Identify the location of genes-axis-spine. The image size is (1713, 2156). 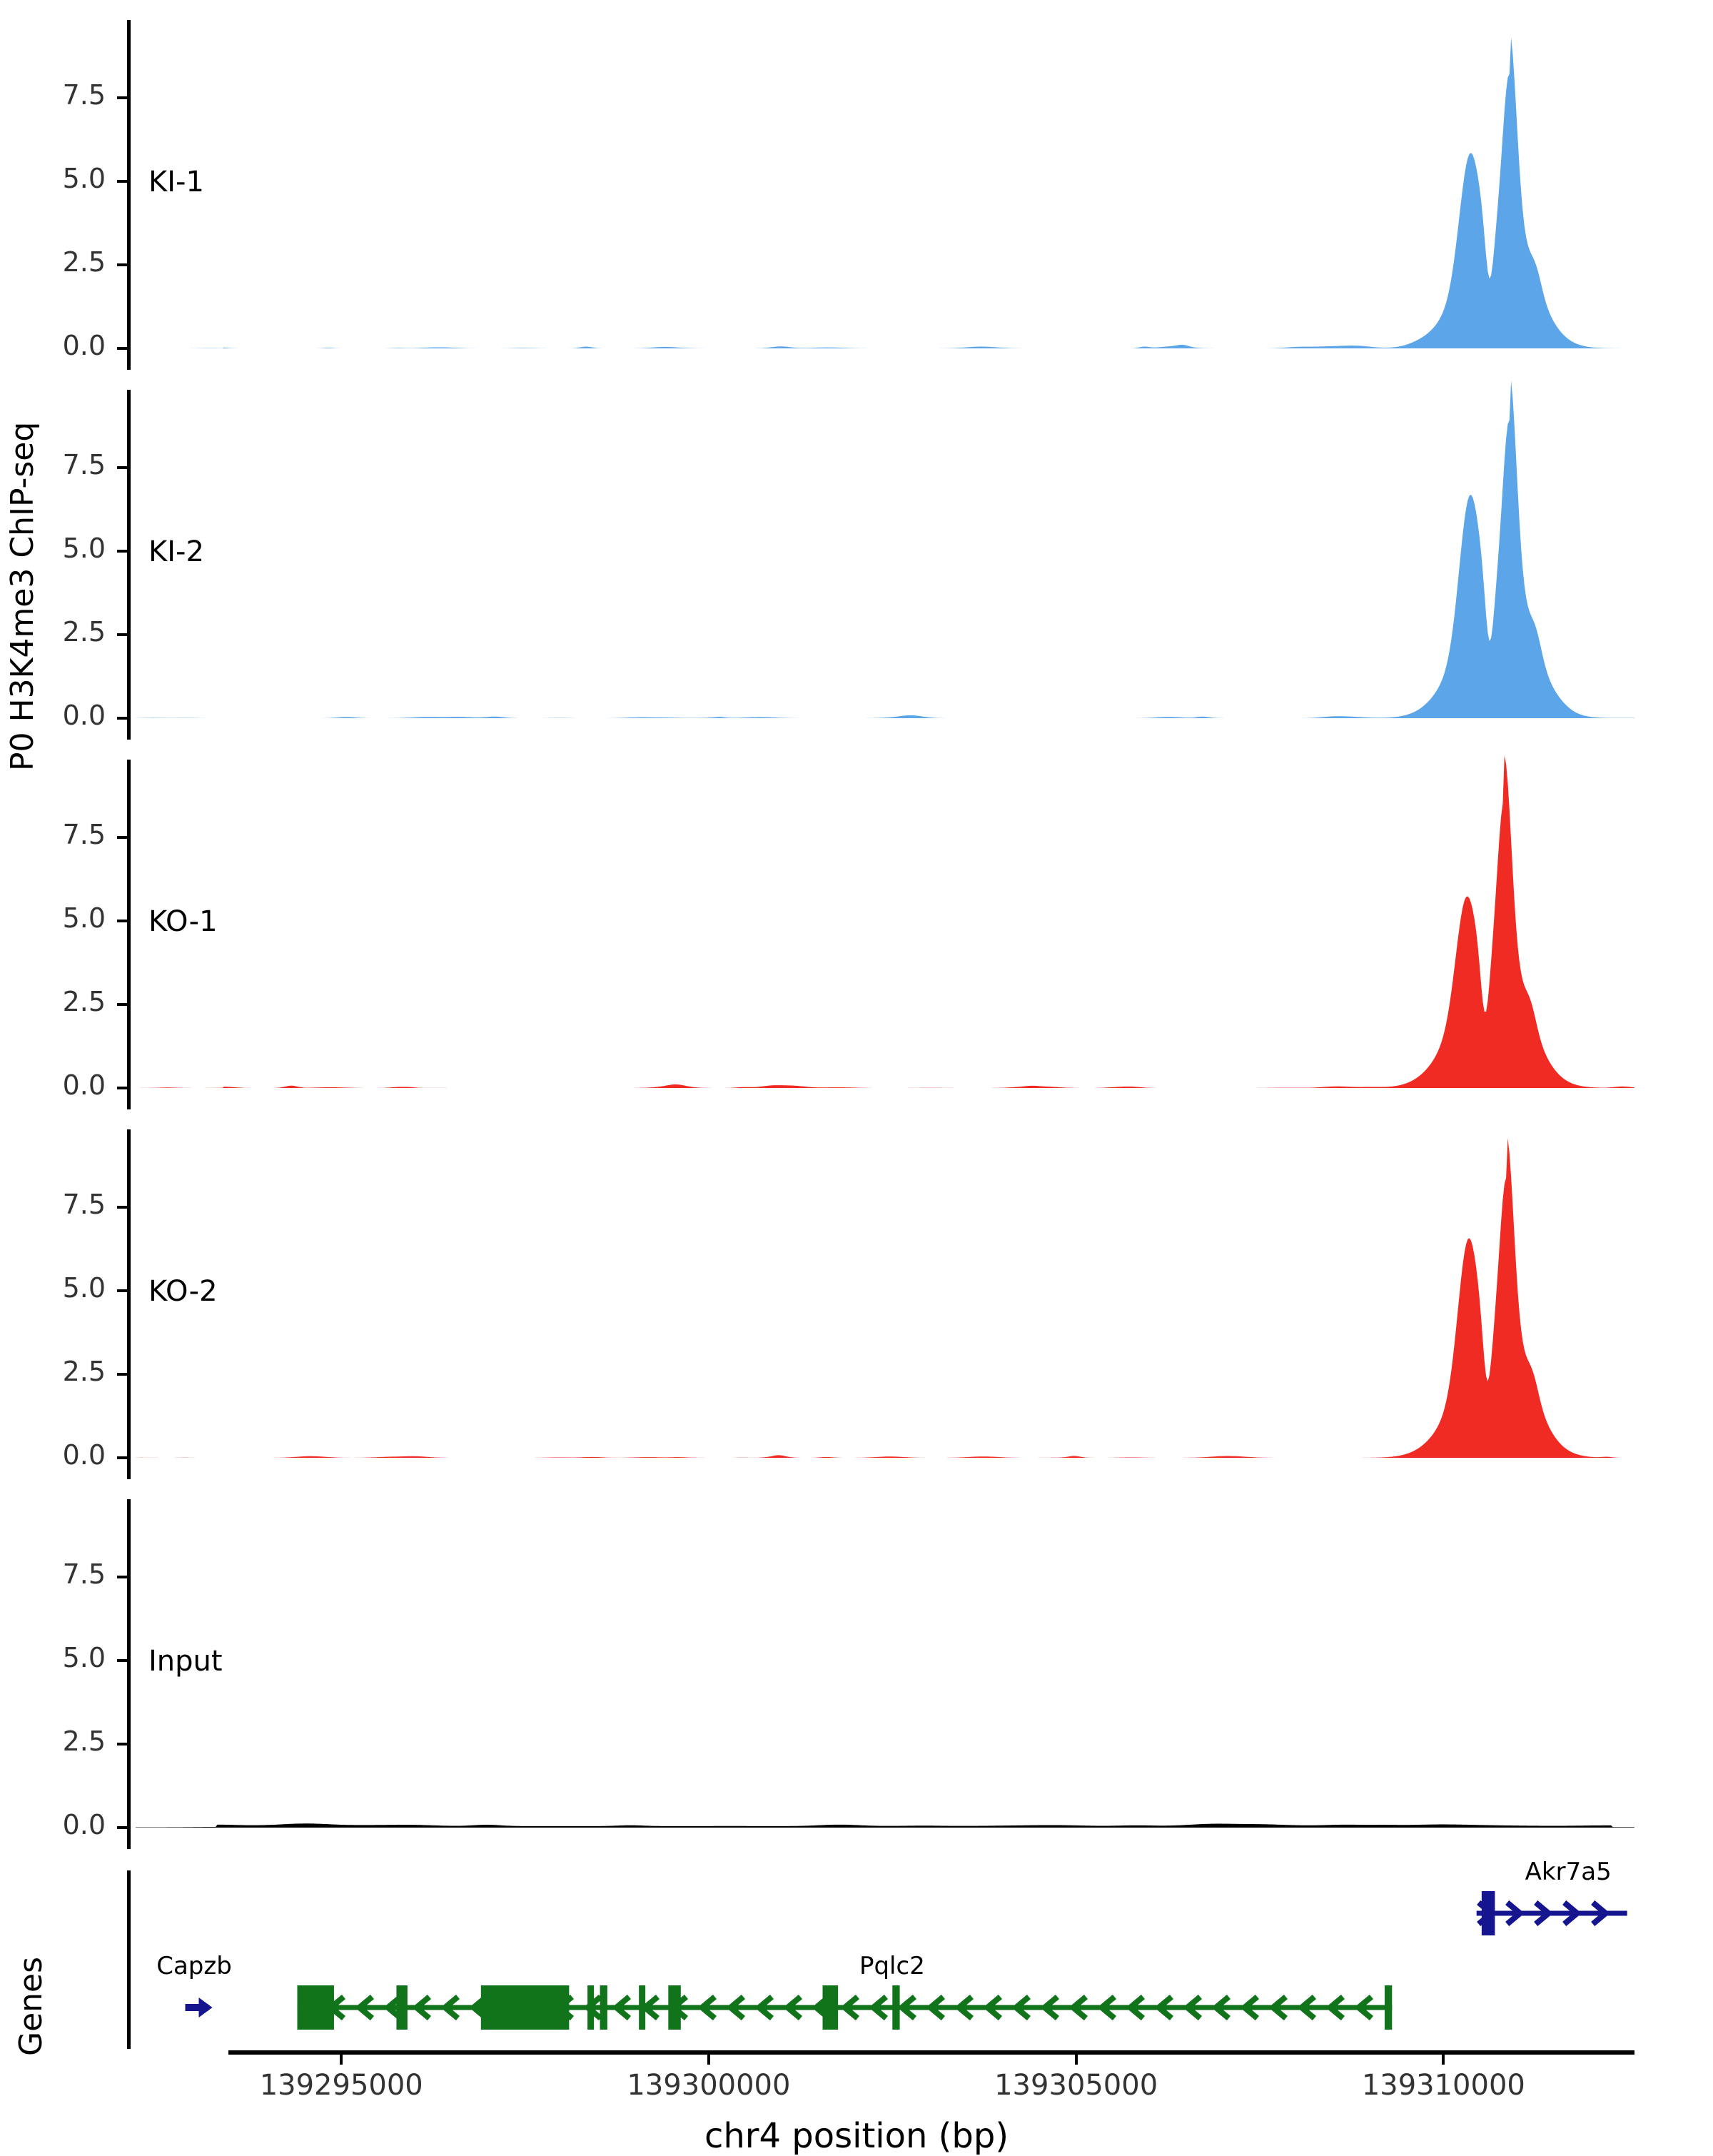
(129, 1960).